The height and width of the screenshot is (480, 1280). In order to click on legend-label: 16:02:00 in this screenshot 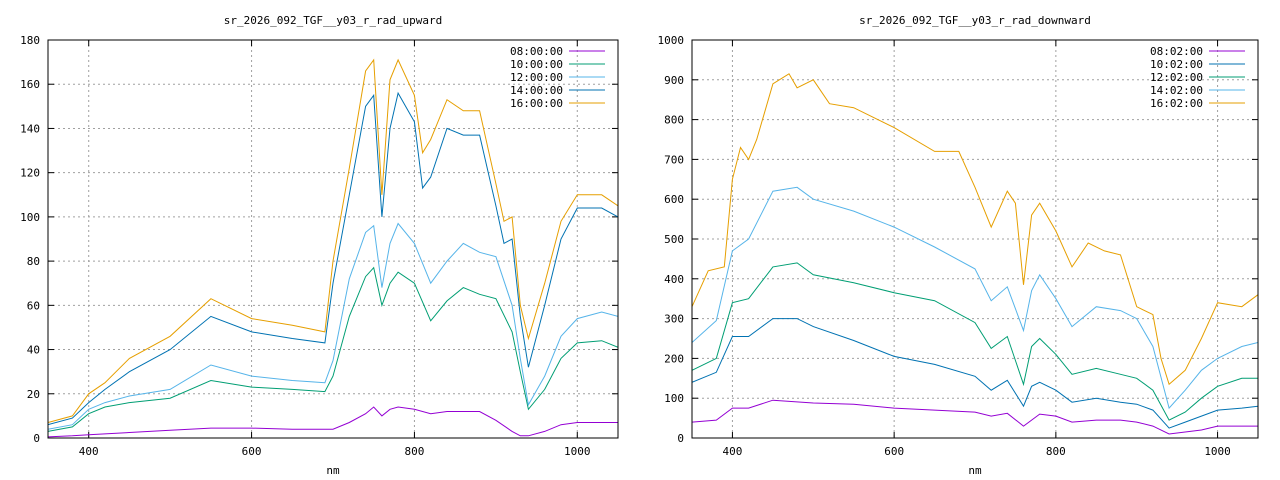, I will do `click(1176, 103)`.